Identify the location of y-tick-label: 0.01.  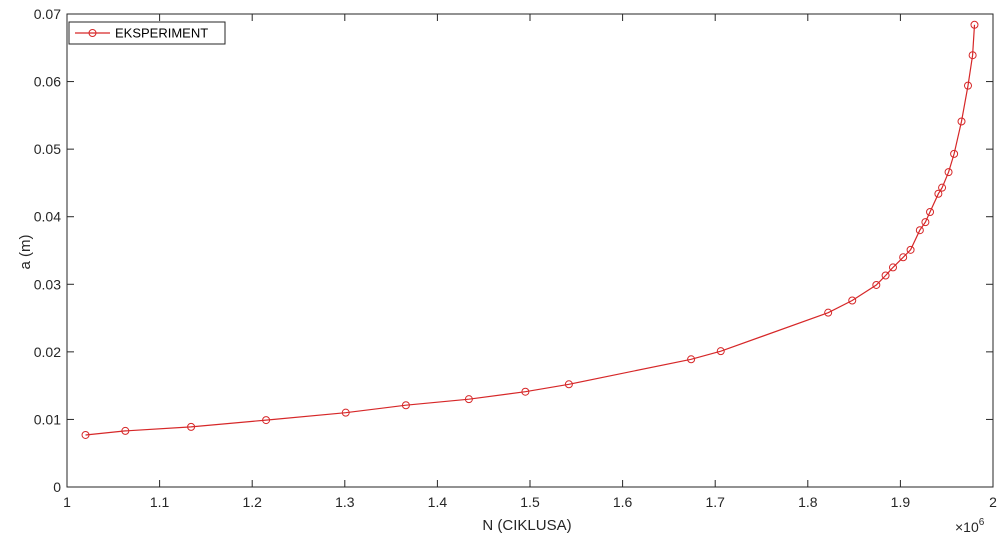
(47, 419).